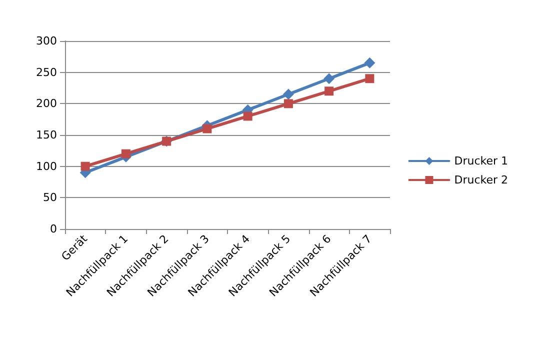 The width and height of the screenshot is (533, 341). What do you see at coordinates (481, 161) in the screenshot?
I see `legend-label: Drucker 1` at bounding box center [481, 161].